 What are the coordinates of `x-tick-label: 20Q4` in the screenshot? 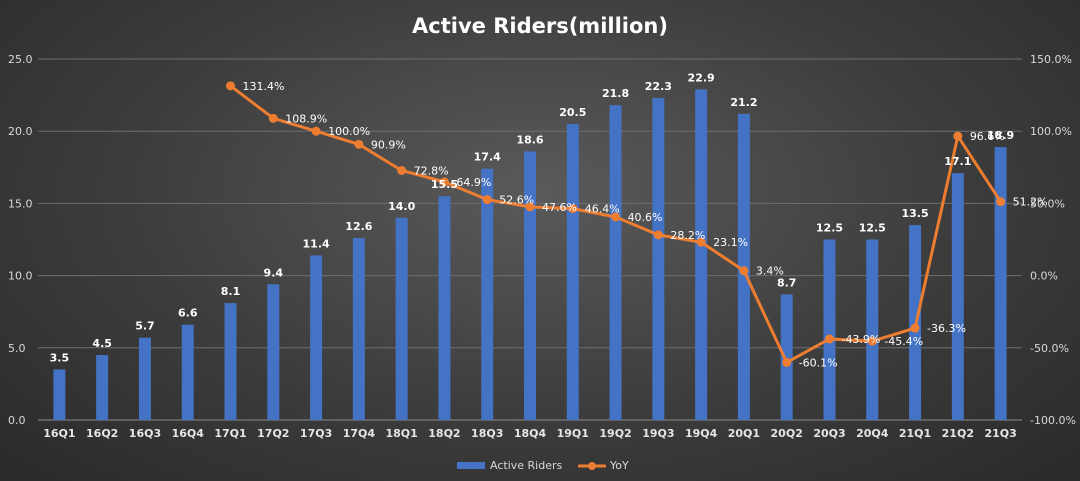 It's located at (872, 433).